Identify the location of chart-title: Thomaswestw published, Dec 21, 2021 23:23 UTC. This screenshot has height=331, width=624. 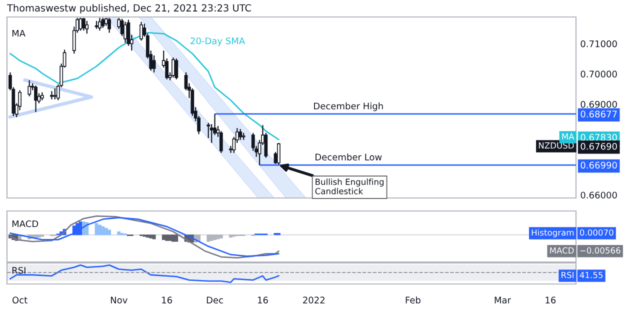
(129, 9).